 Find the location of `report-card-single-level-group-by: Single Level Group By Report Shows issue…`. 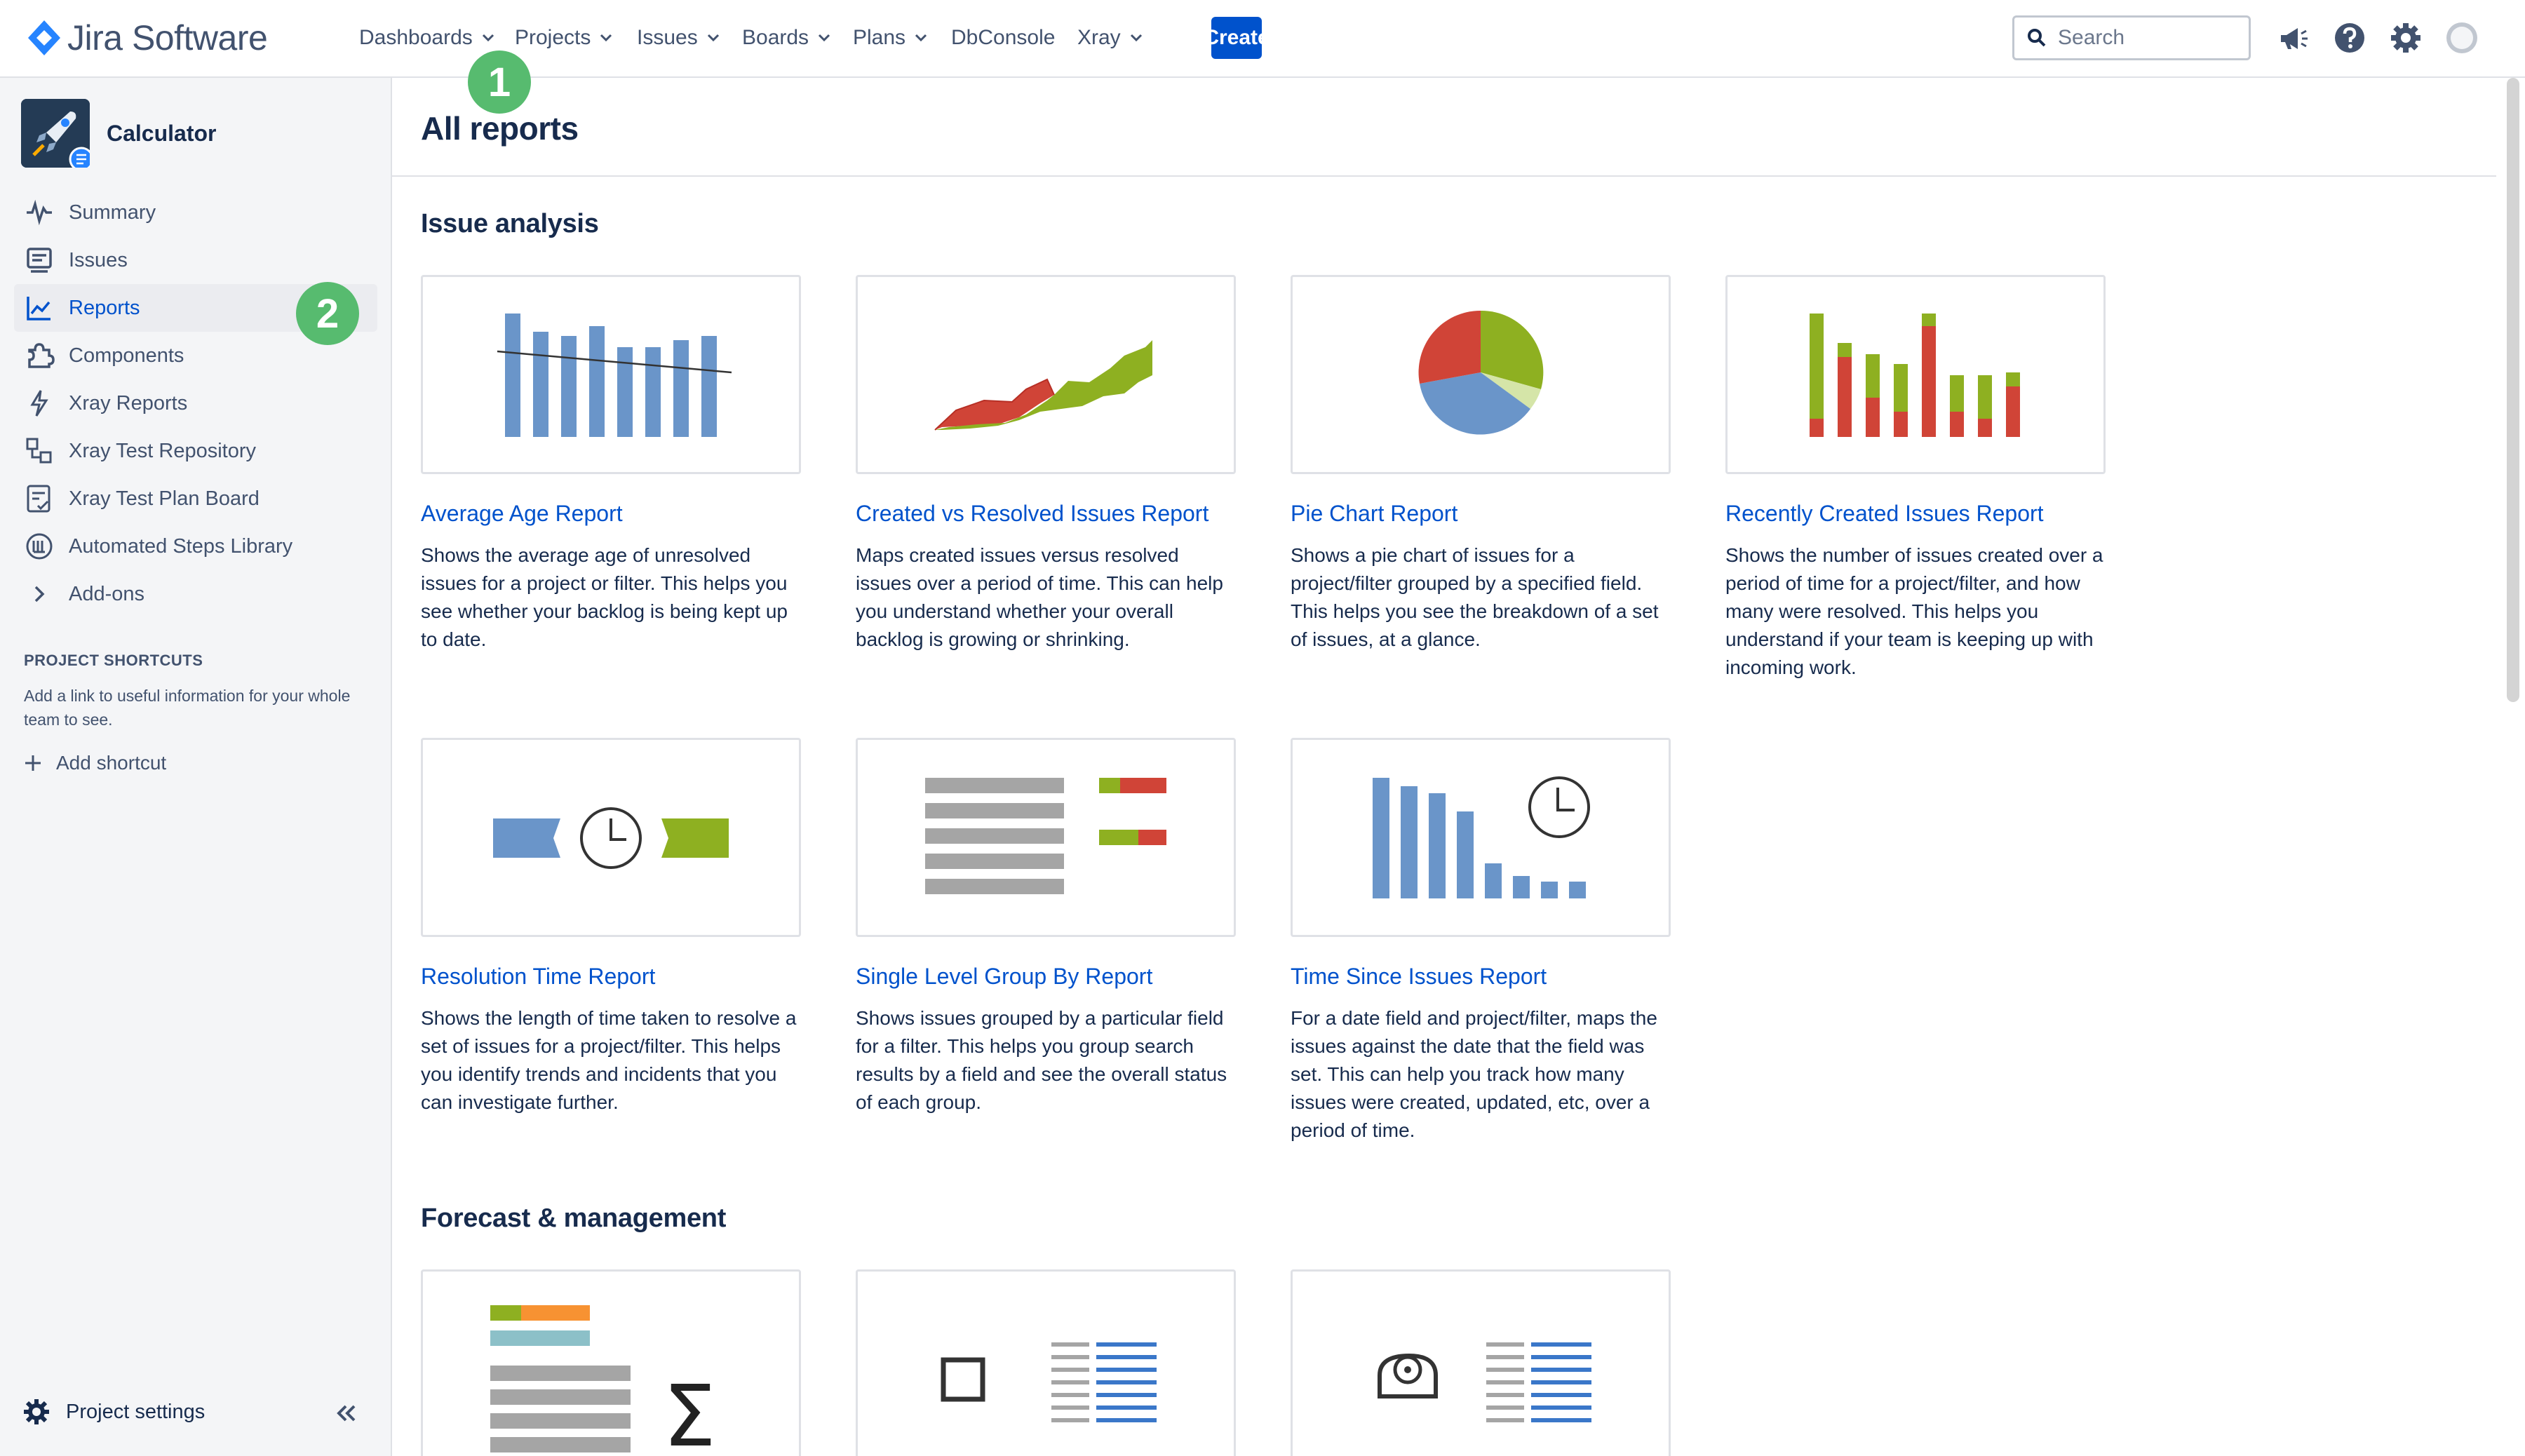

report-card-single-level-group-by: Single Level Group By Report Shows issue… is located at coordinates (1046, 927).